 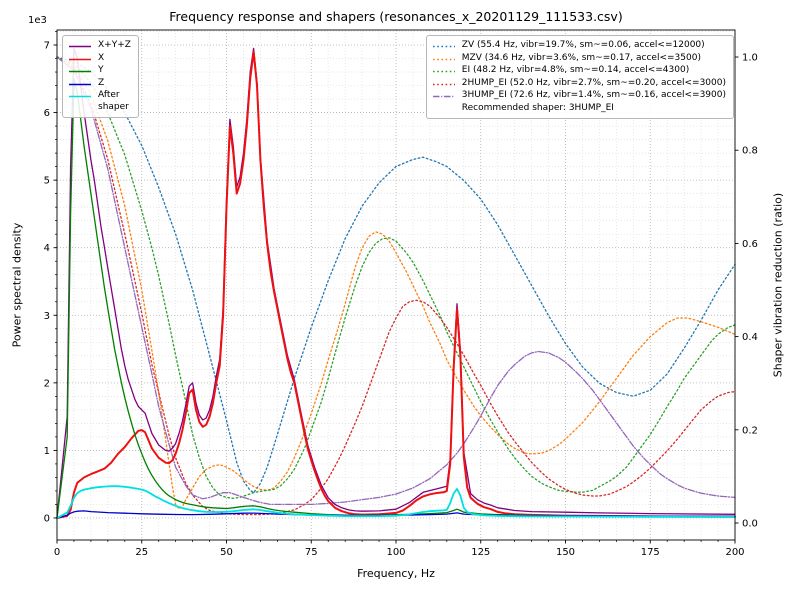 I want to click on legend-entry-z: Z, so click(x=99, y=84).